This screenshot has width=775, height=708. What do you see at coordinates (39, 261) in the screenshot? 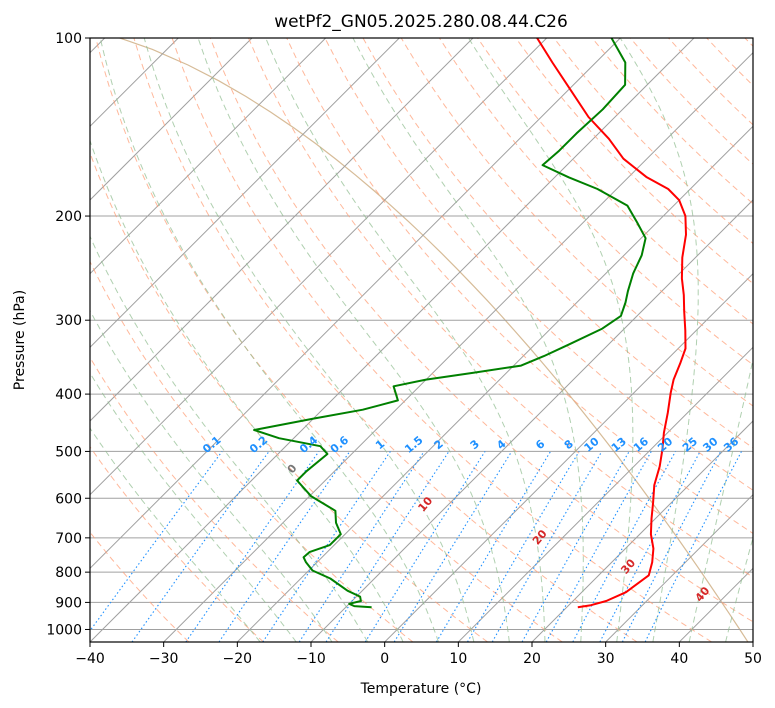
I see `dry-adiabat-label: -10` at bounding box center [39, 261].